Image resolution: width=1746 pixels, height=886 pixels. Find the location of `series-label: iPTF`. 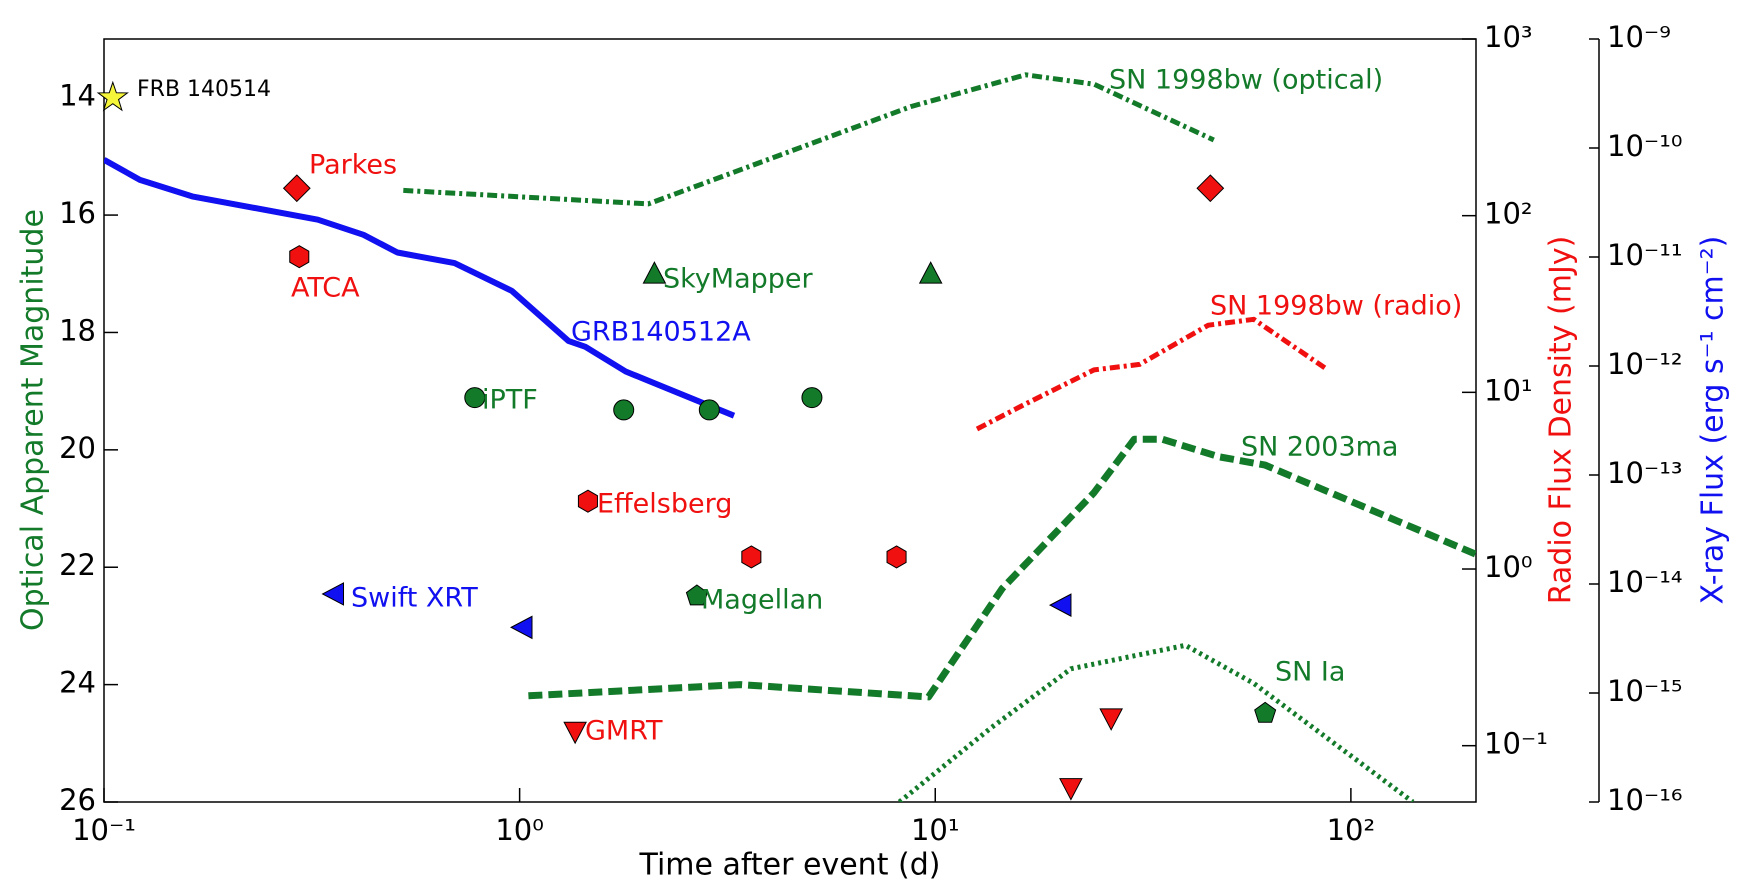

series-label: iPTF is located at coordinates (510, 400).